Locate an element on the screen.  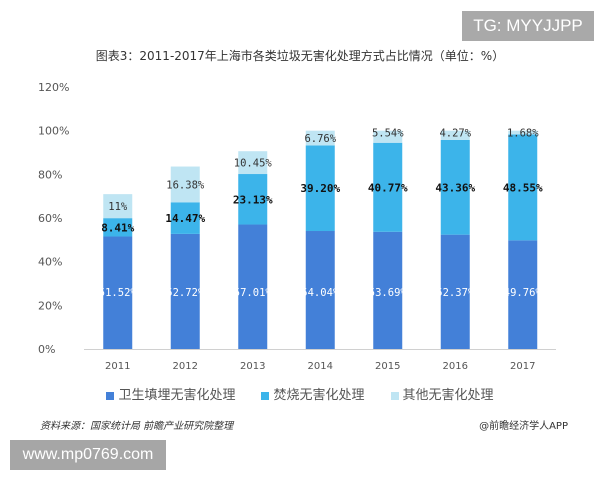
data-label: 53.69% is located at coordinates (388, 293).